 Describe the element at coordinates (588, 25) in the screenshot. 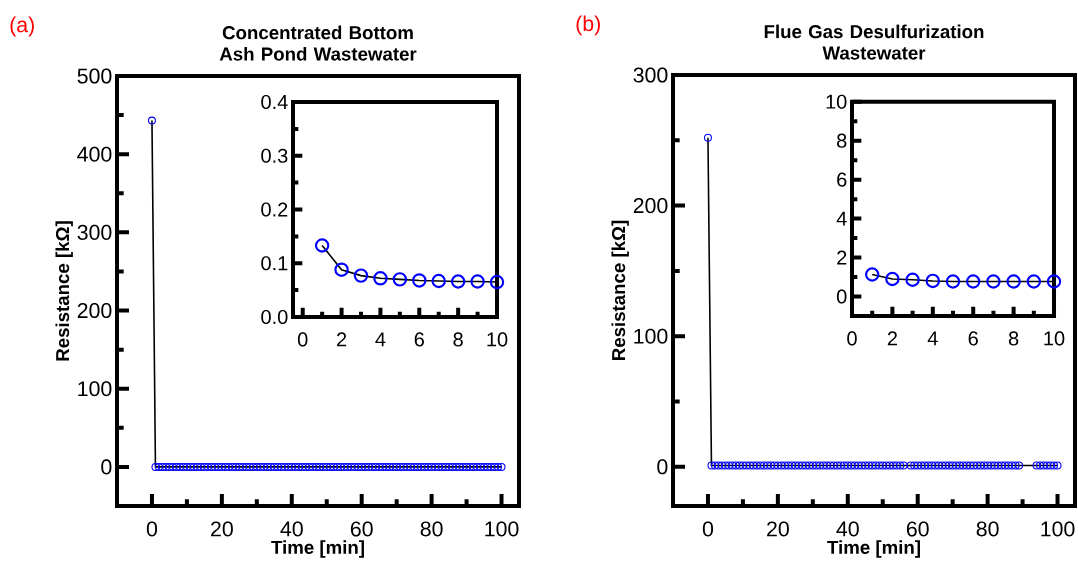

I see `text: (b)` at that location.